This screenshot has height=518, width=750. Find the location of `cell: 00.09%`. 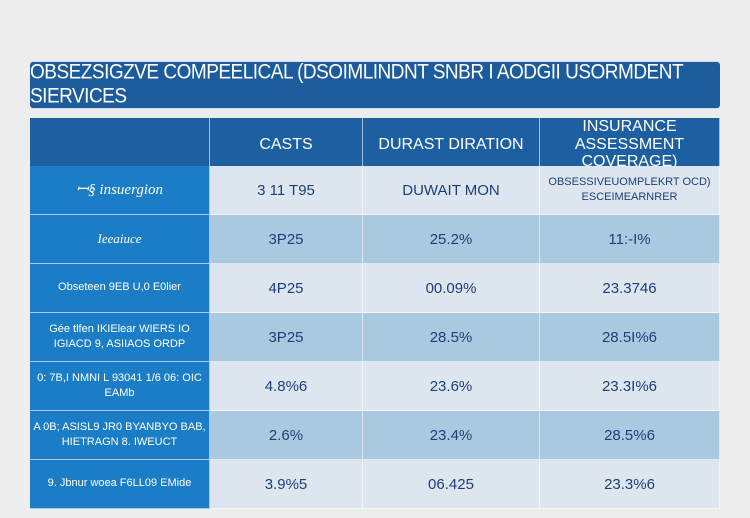

cell: 00.09% is located at coordinates (451, 288).